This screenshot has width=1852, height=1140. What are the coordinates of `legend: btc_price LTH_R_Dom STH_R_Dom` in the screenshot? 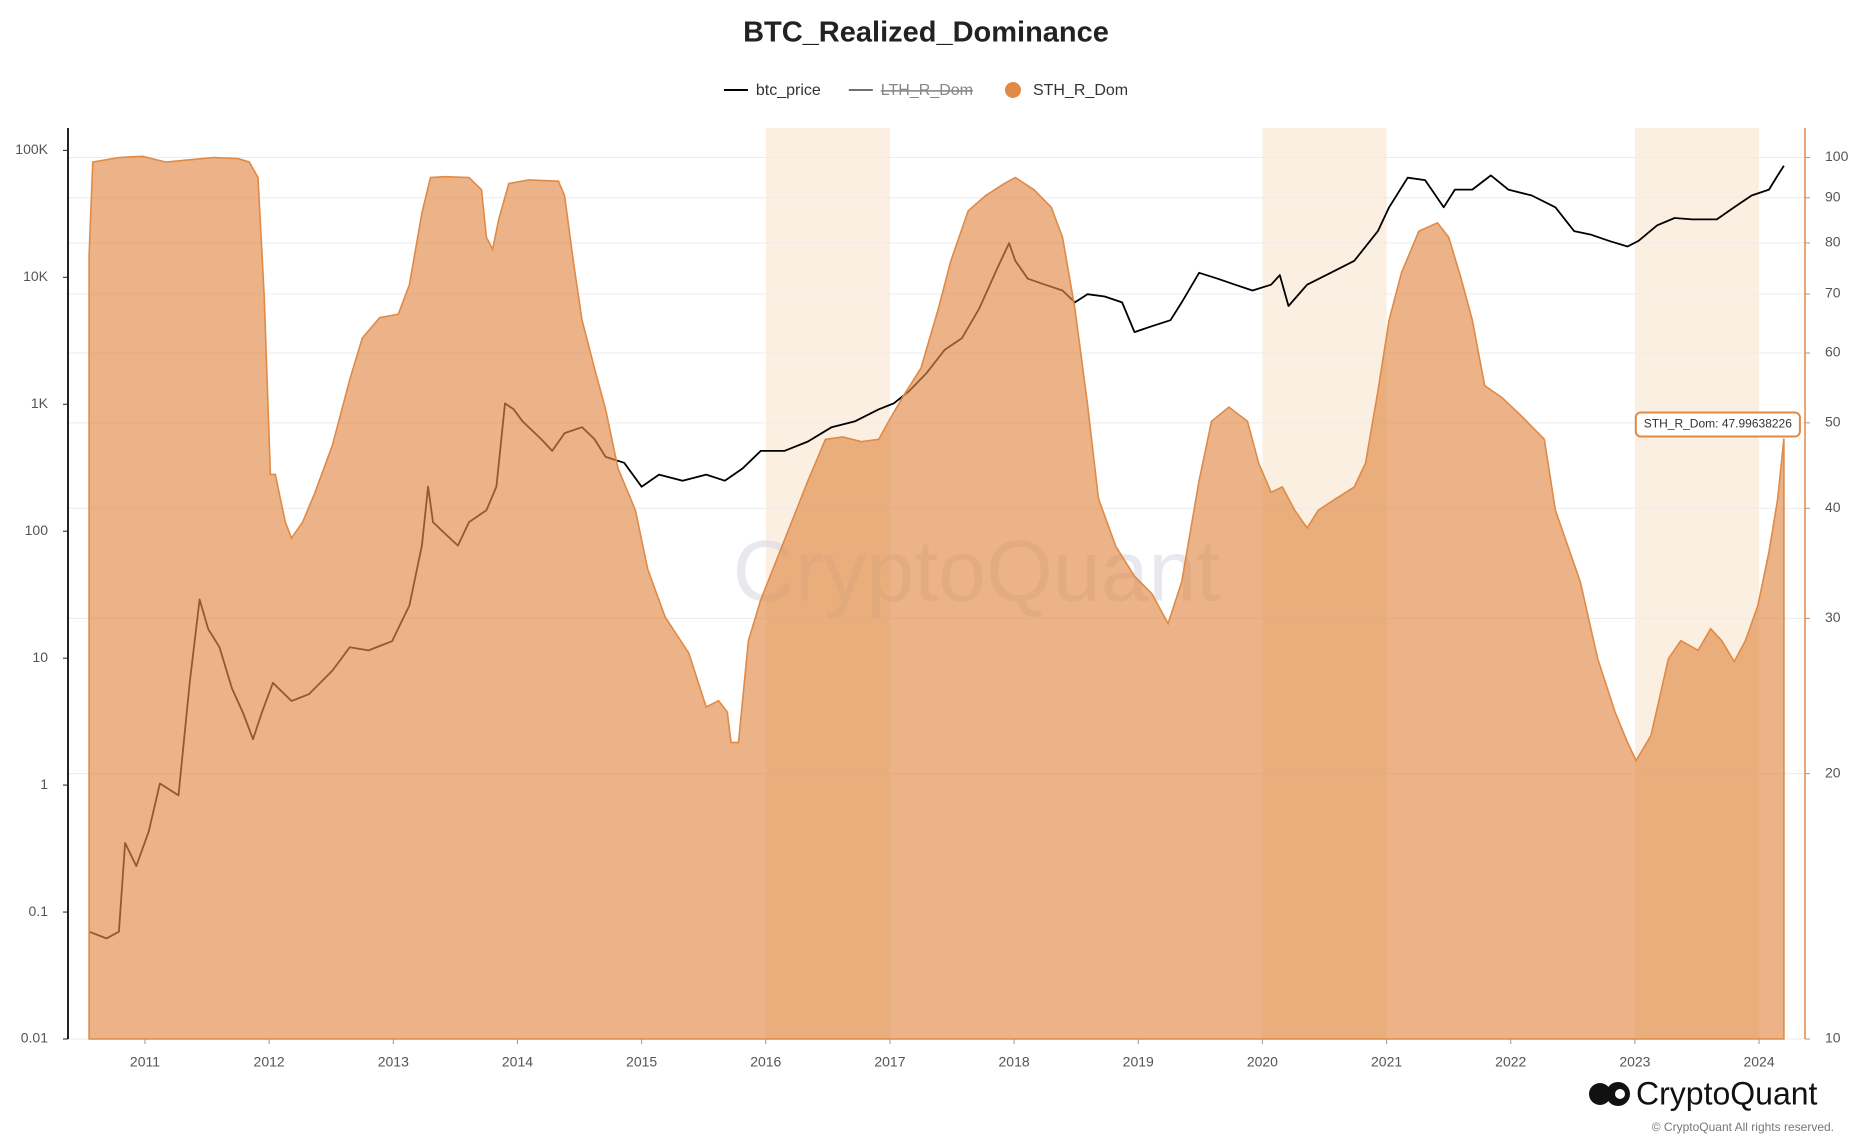 It's located at (925, 90).